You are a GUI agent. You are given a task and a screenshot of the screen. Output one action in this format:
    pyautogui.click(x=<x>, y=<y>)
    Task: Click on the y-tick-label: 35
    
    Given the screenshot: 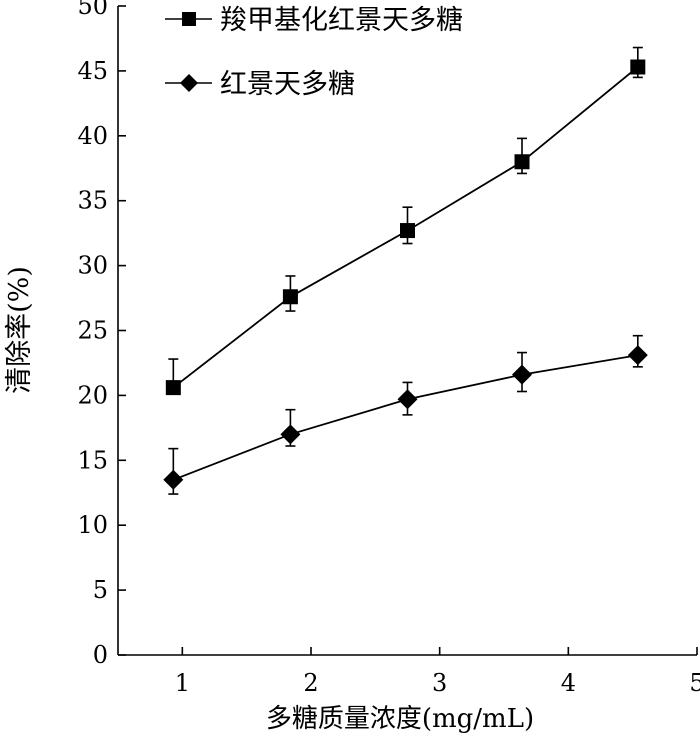 What is the action you would take?
    pyautogui.click(x=92, y=201)
    